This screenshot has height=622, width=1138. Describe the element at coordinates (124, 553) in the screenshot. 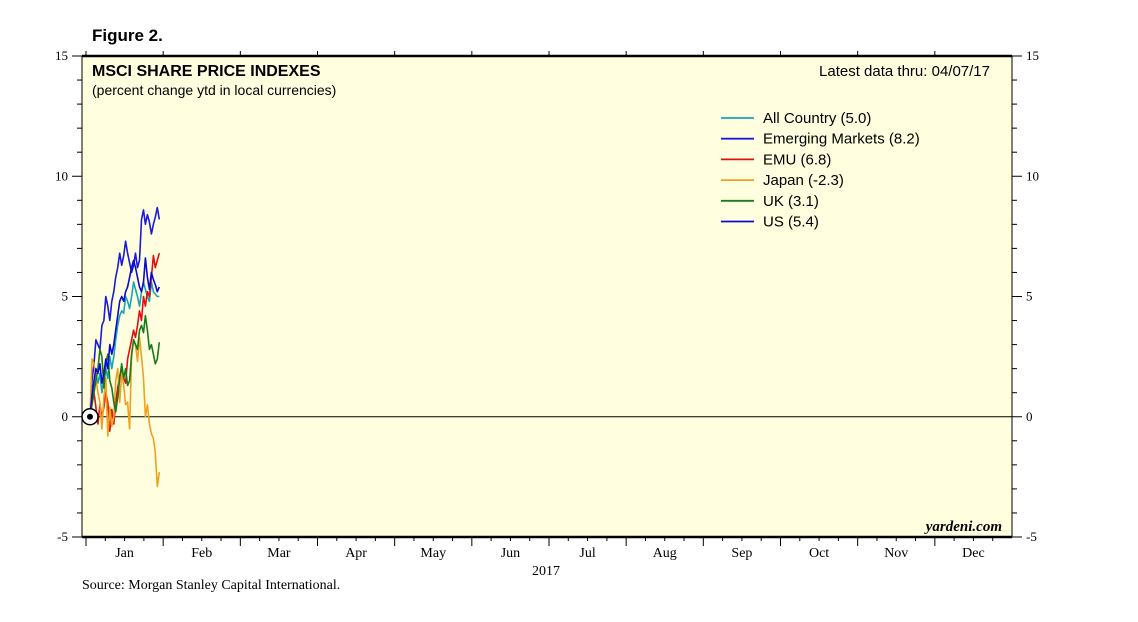

I see `x-month-label: Jan` at that location.